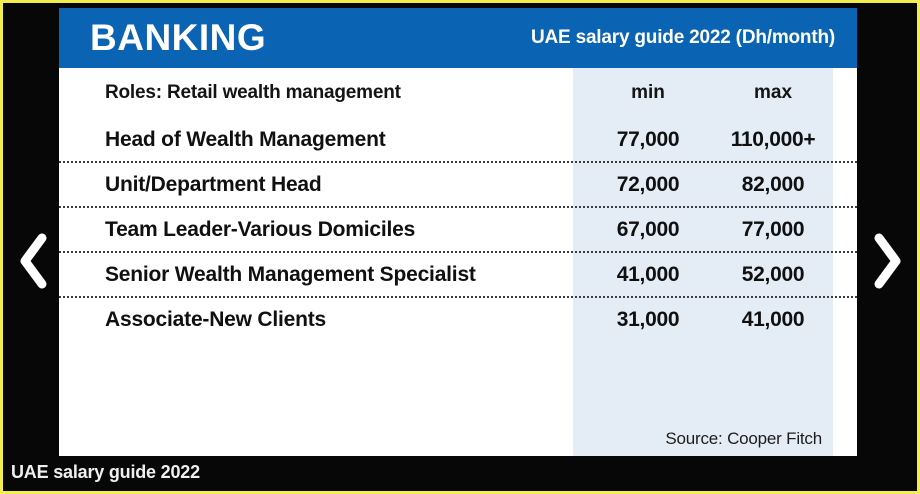 The height and width of the screenshot is (494, 920). I want to click on table-row: Unit/Department Head 72,000 82,000, so click(458, 185).